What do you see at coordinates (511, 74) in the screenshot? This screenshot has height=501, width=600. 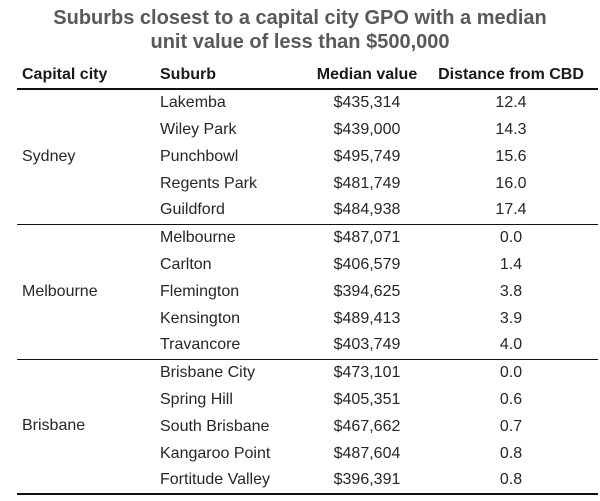 I see `column-header-distance-from-cbd: Distance from CBD` at bounding box center [511, 74].